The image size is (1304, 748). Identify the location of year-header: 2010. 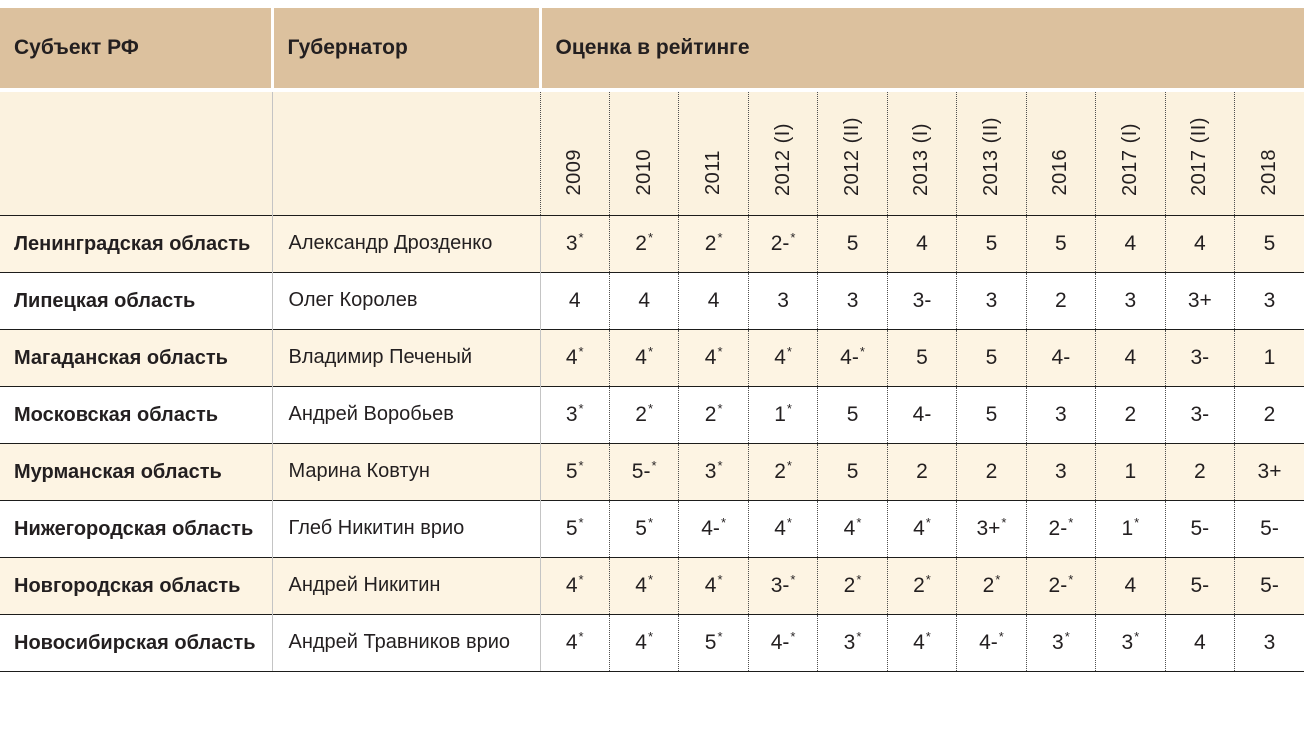
(643, 152).